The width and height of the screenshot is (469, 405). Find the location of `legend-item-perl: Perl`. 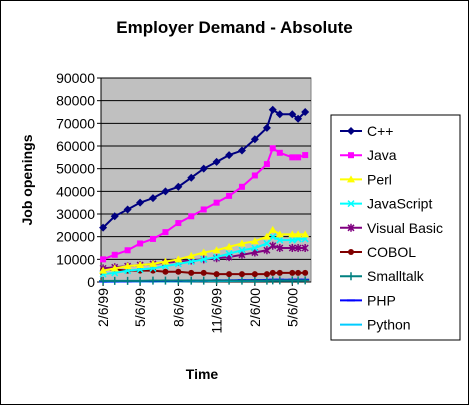

legend-item-perl: Perl is located at coordinates (366, 179).